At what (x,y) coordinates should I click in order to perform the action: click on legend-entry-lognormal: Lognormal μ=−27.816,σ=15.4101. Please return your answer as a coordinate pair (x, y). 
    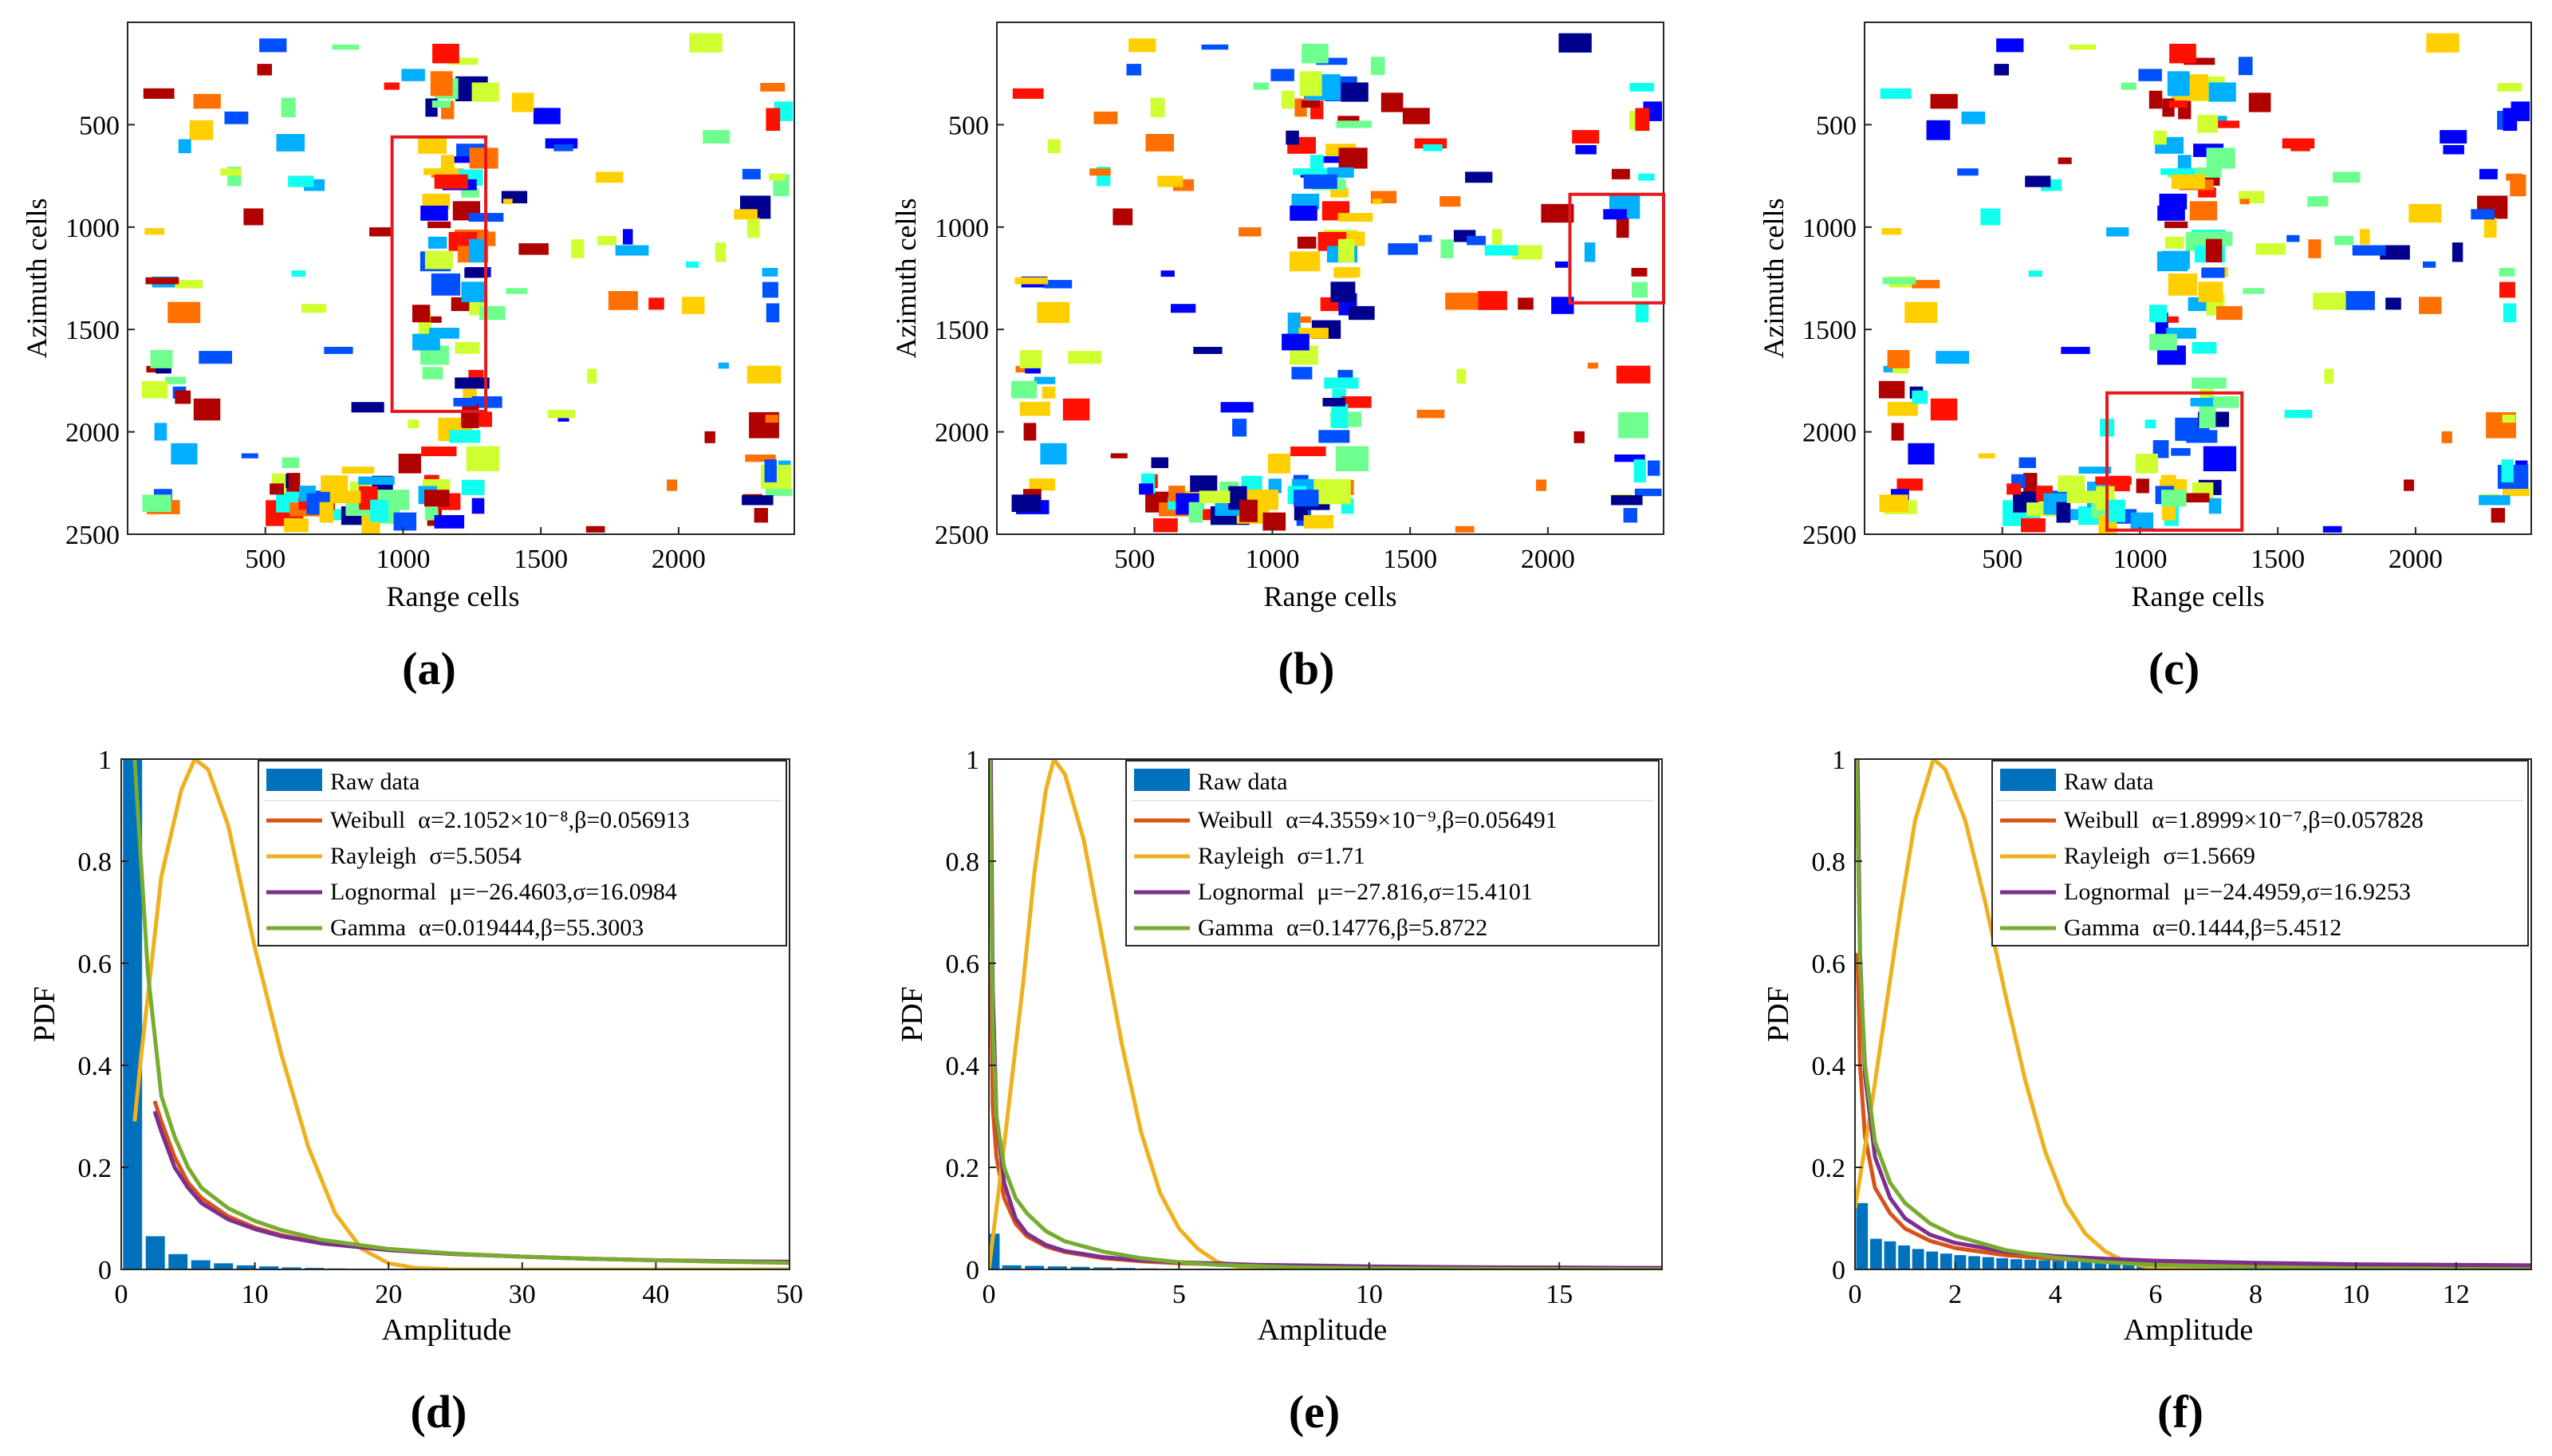
    Looking at the image, I should click on (1365, 892).